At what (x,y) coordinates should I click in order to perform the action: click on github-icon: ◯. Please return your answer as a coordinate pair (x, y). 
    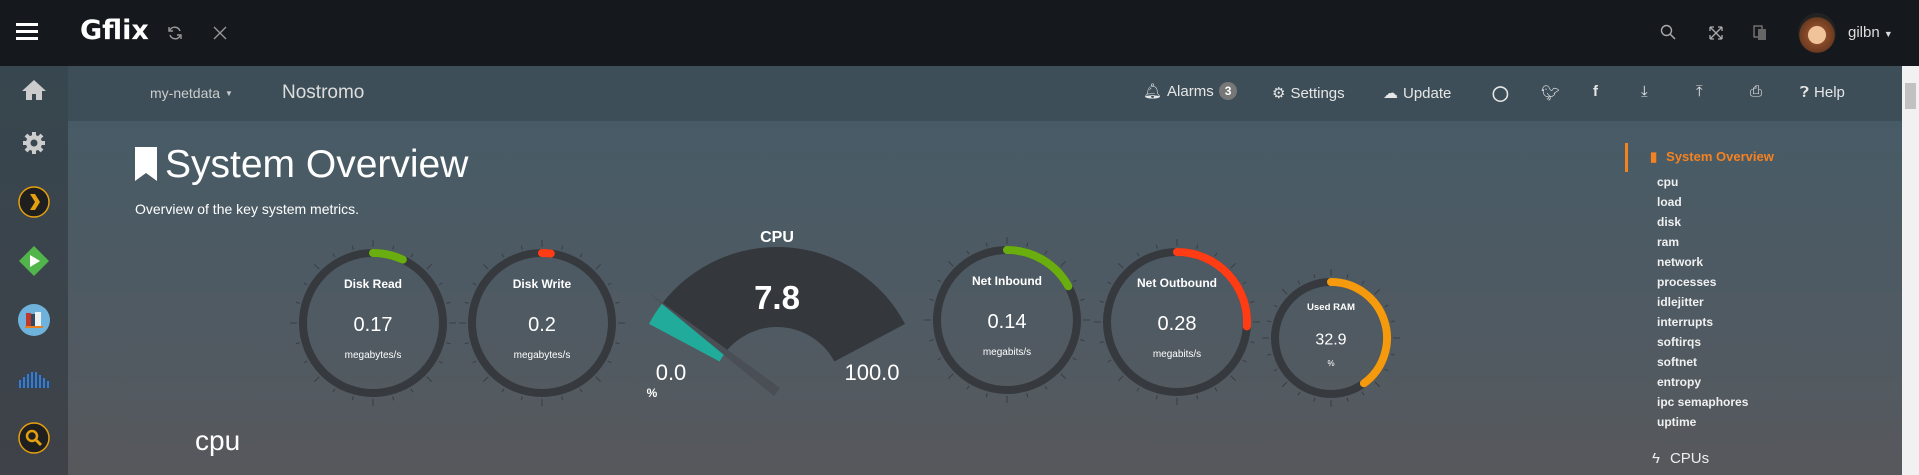
    Looking at the image, I should click on (1500, 93).